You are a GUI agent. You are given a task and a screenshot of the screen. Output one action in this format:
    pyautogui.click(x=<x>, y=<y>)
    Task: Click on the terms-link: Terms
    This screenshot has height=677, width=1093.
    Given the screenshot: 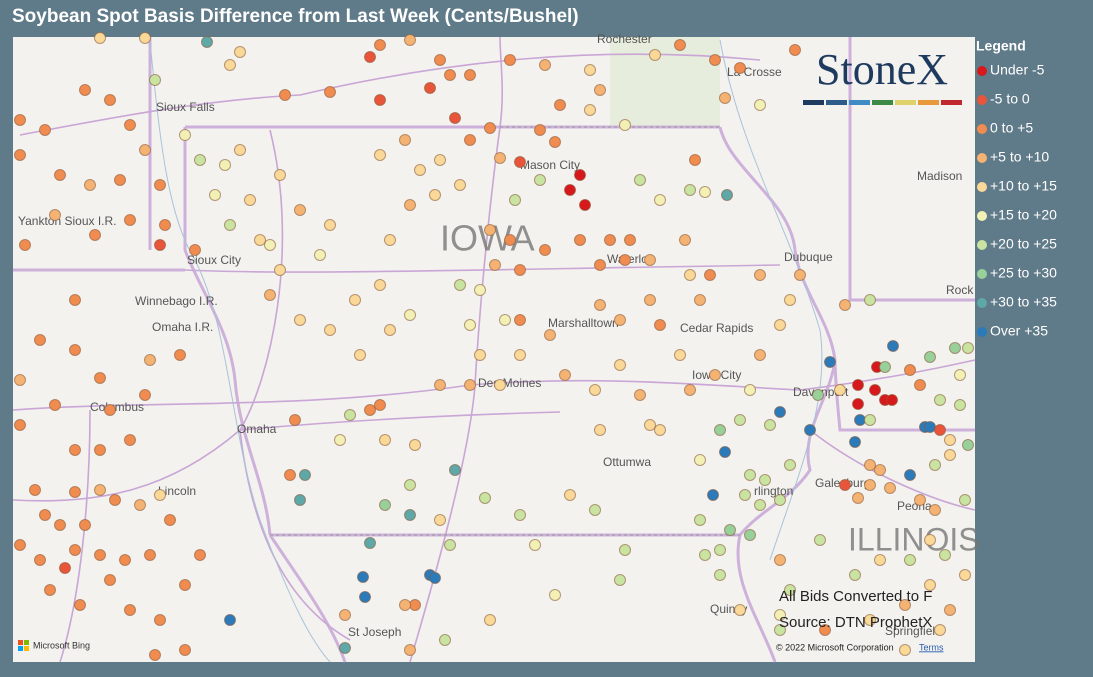 What is the action you would take?
    pyautogui.click(x=931, y=647)
    